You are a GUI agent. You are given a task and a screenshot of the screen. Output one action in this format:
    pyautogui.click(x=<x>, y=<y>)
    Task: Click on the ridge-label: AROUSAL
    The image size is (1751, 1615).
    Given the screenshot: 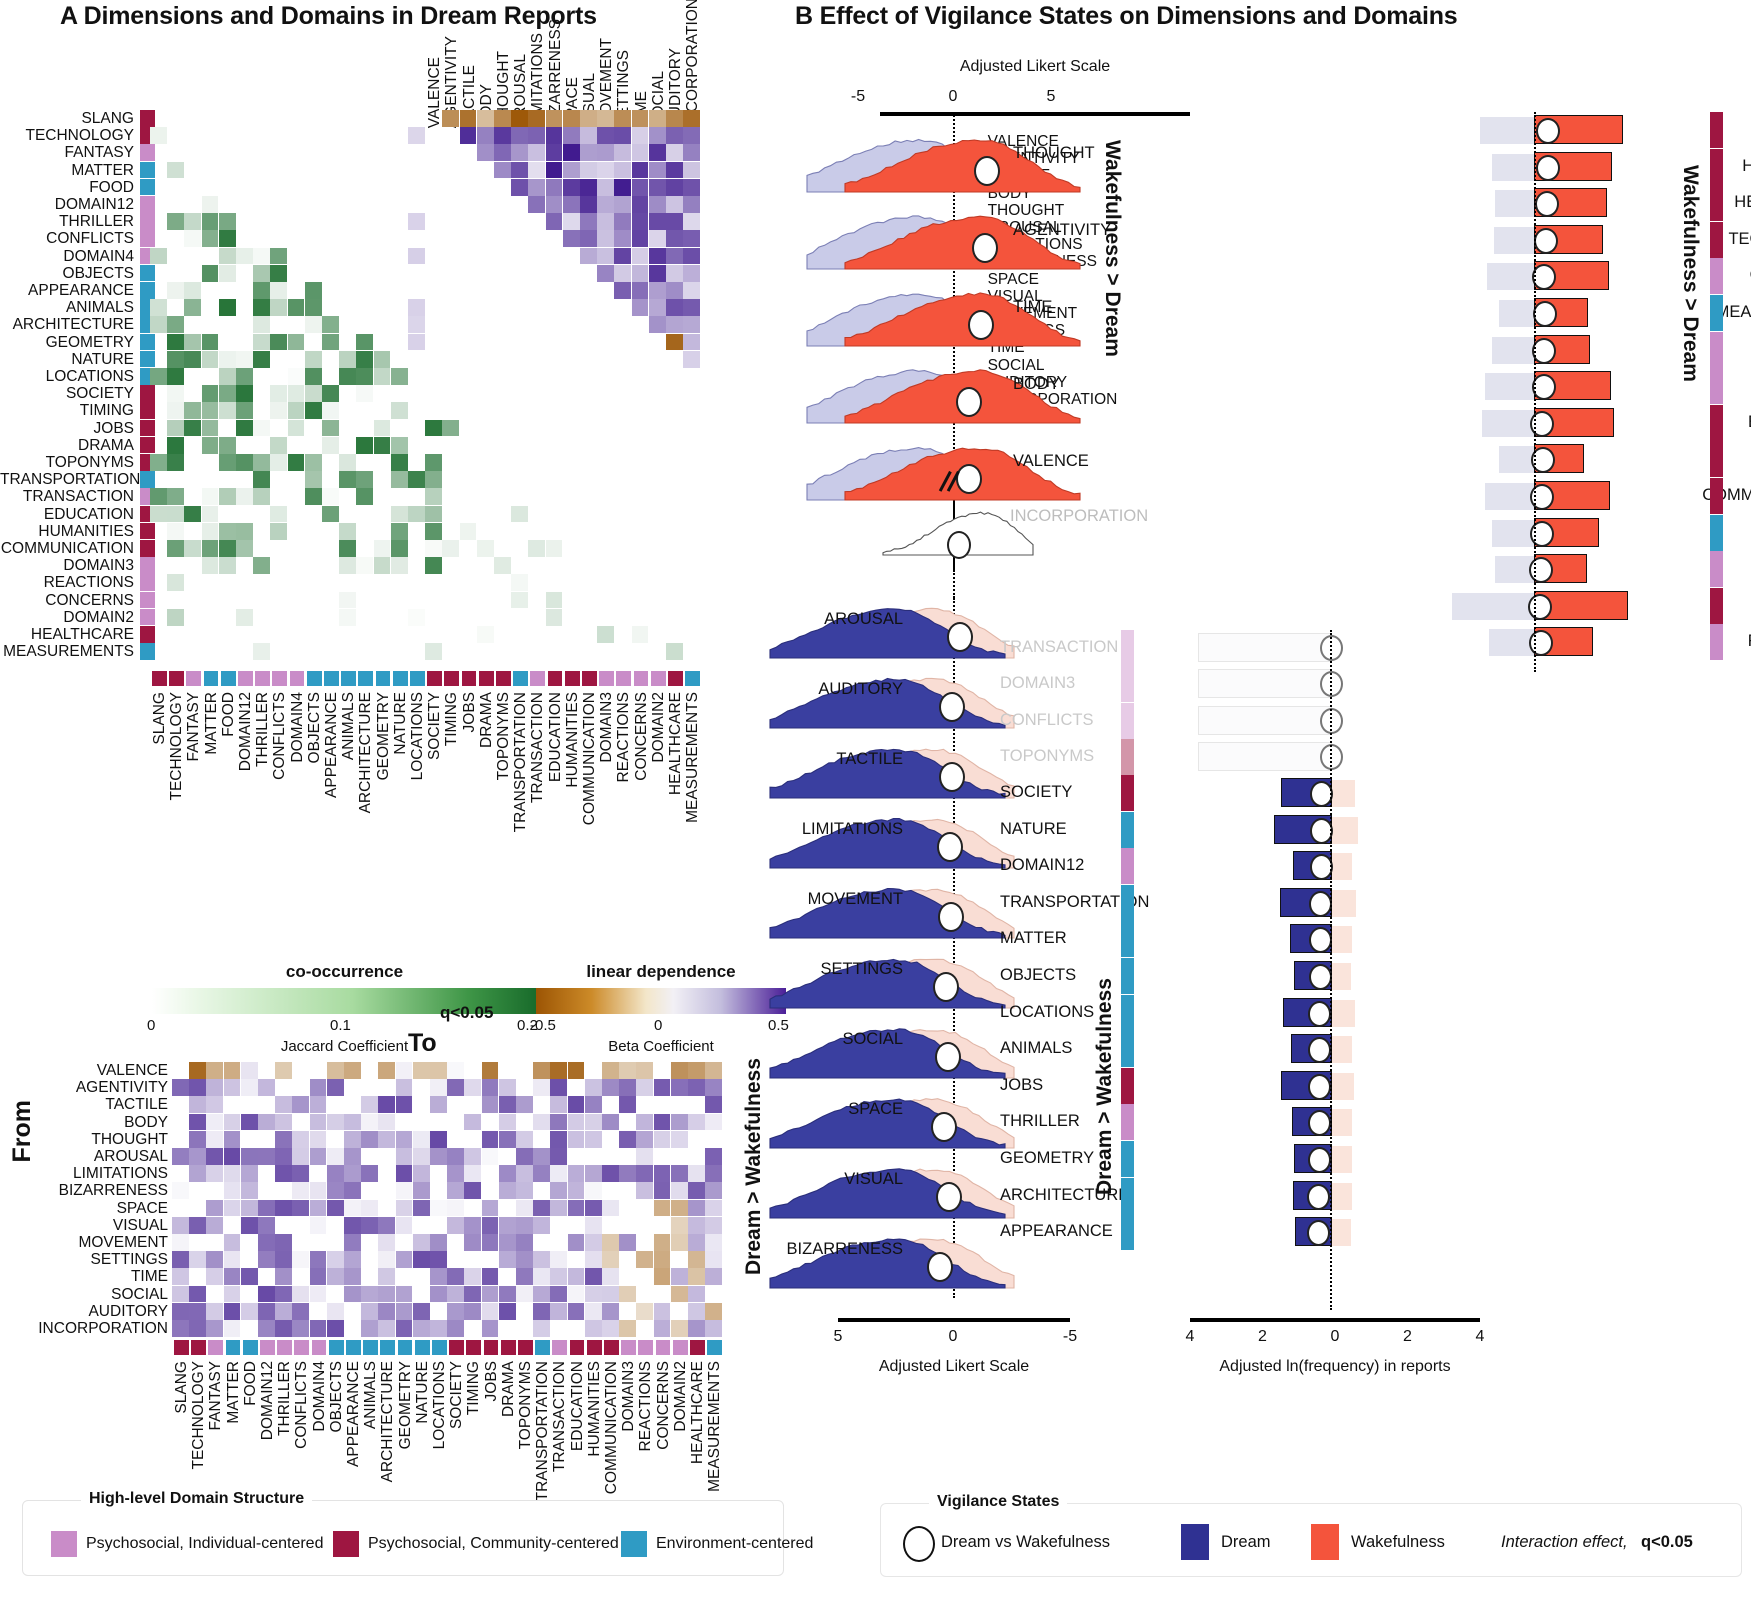 What is the action you would take?
    pyautogui.click(x=863, y=619)
    